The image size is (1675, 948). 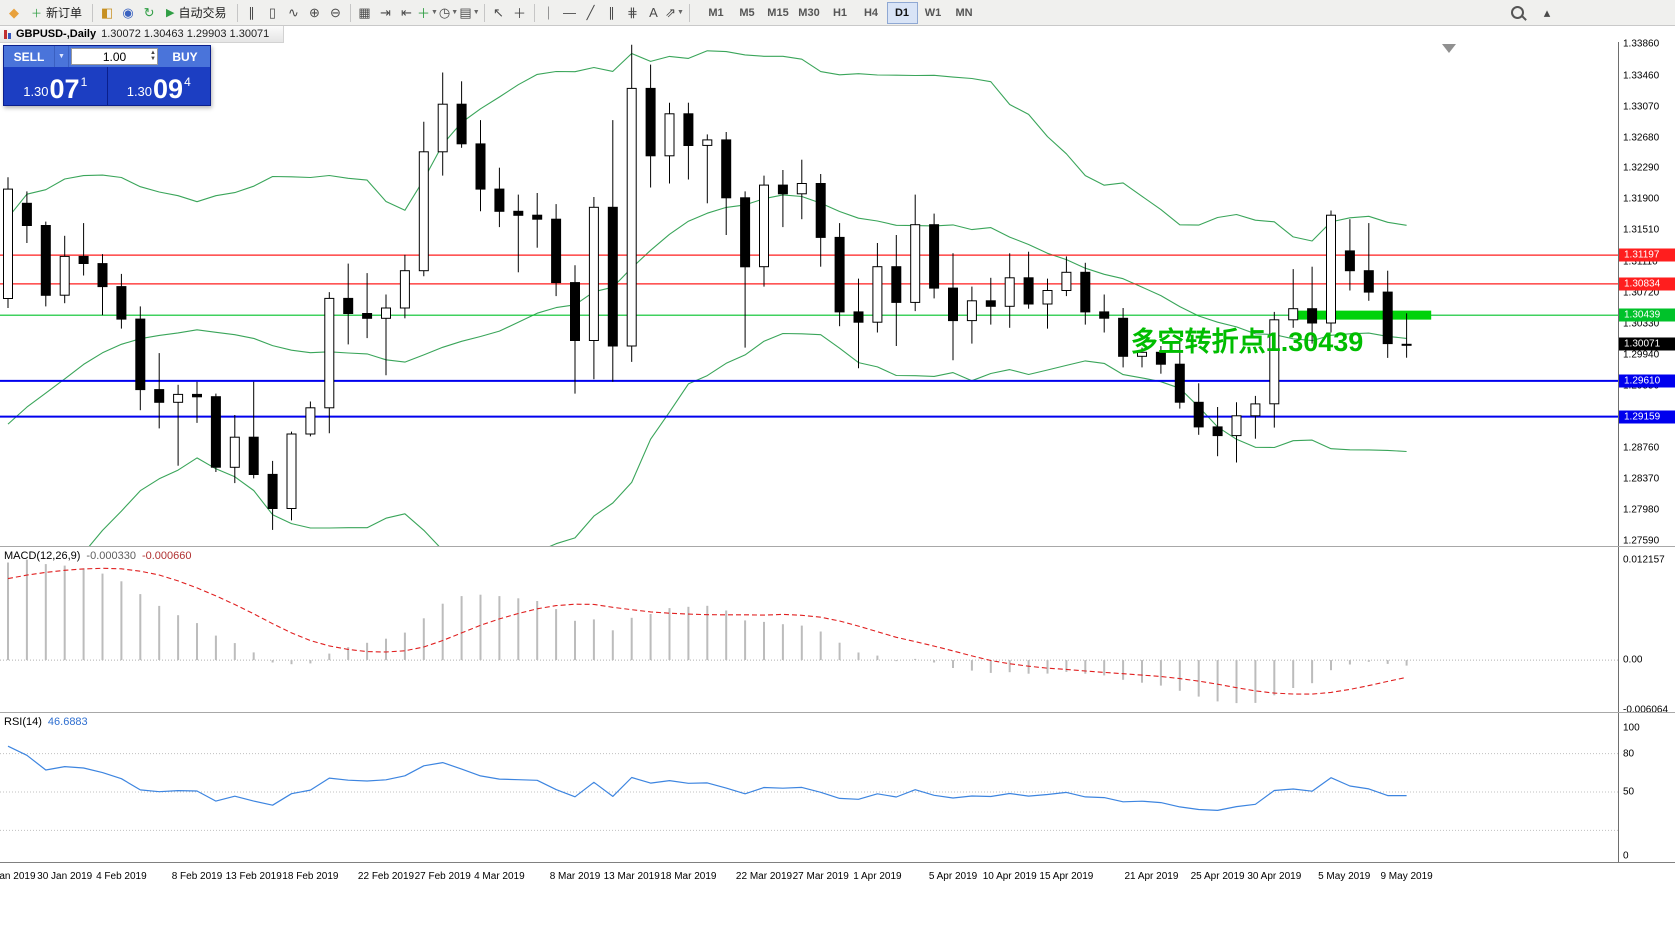 I want to click on x-axis-label: 4 Mar 2019, so click(x=499, y=876).